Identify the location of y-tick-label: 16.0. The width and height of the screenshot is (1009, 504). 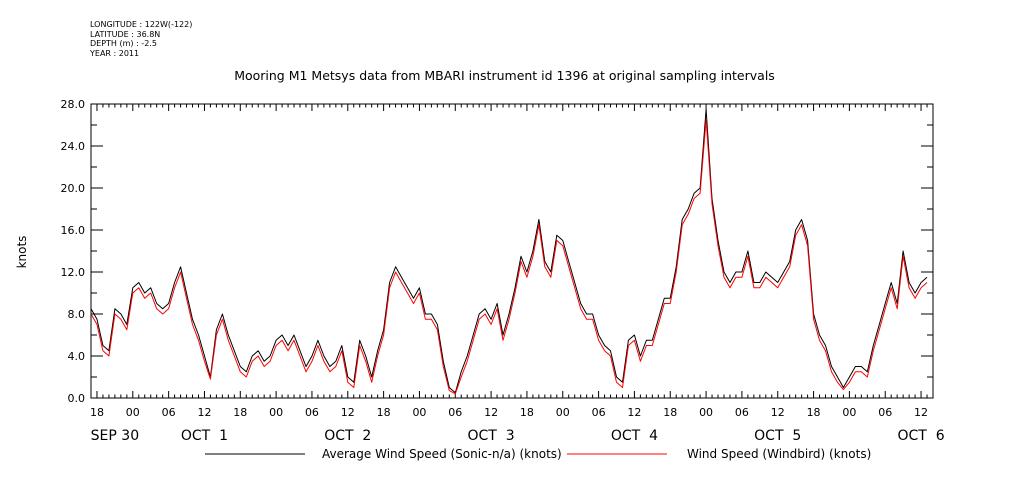
(73, 230).